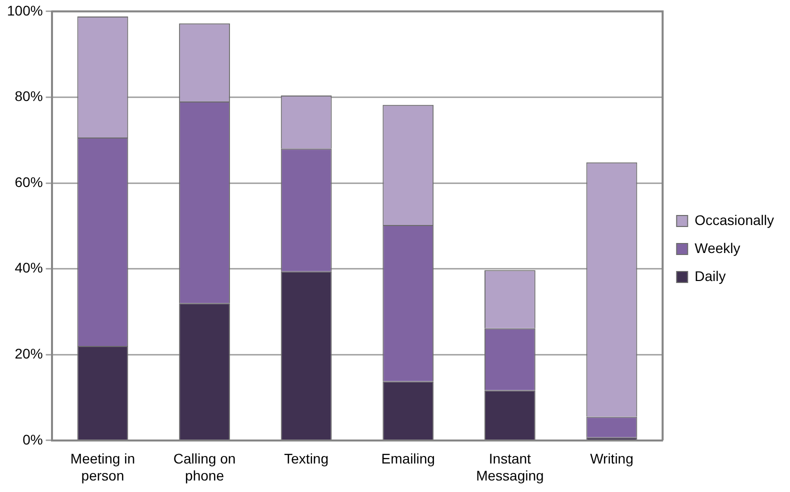  What do you see at coordinates (510, 467) in the screenshot?
I see `x-tick-label: Instant Messaging` at bounding box center [510, 467].